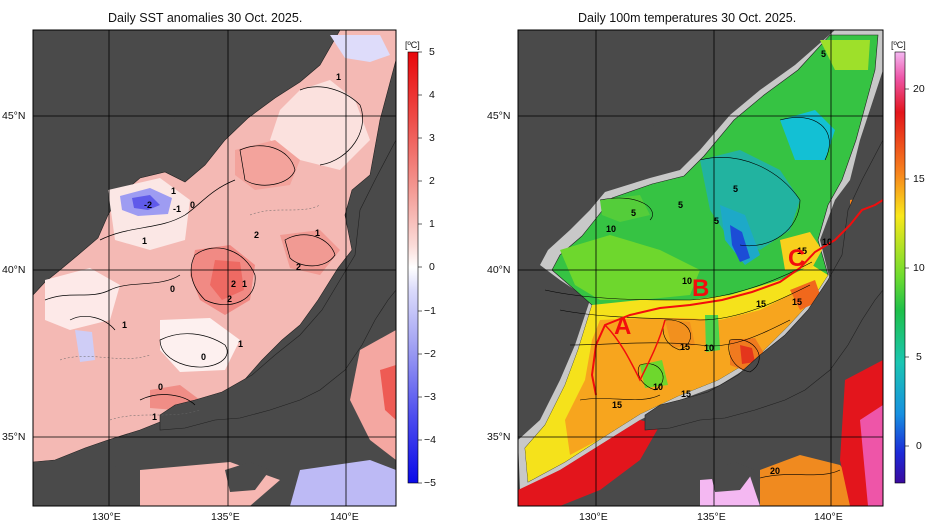  Describe the element at coordinates (225, 517) in the screenshot. I see `left-lon-label-135: 135°E` at that location.